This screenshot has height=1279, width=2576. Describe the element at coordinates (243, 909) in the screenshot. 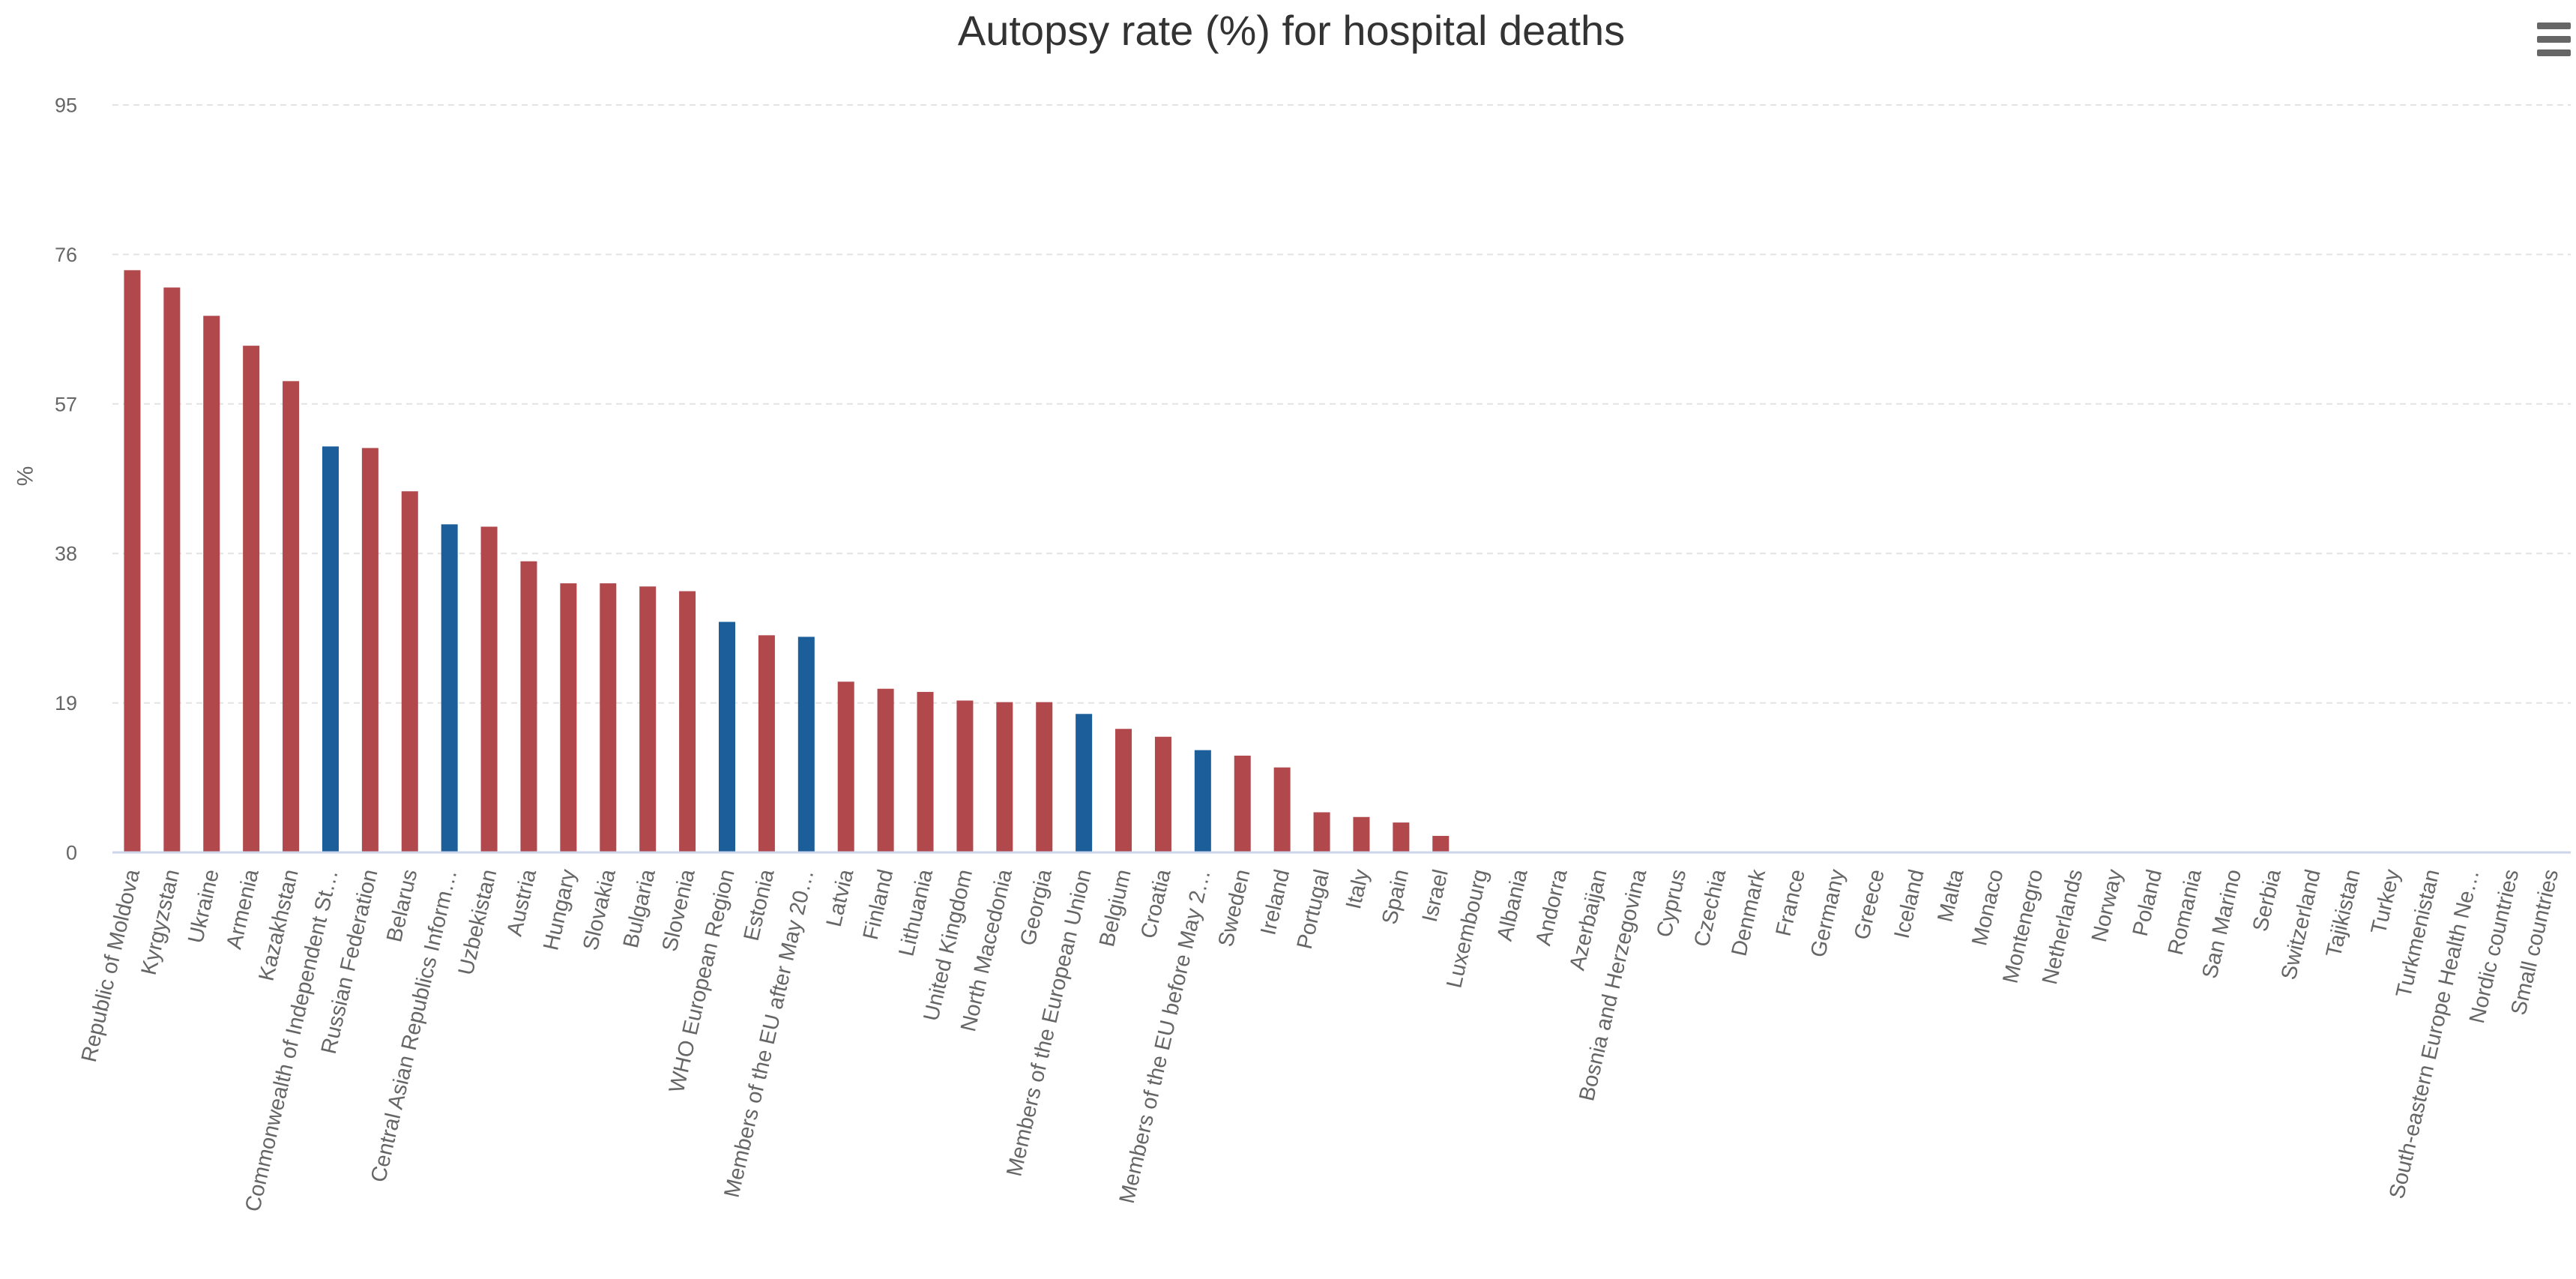

I see `x-tick-label: Armenia` at that location.